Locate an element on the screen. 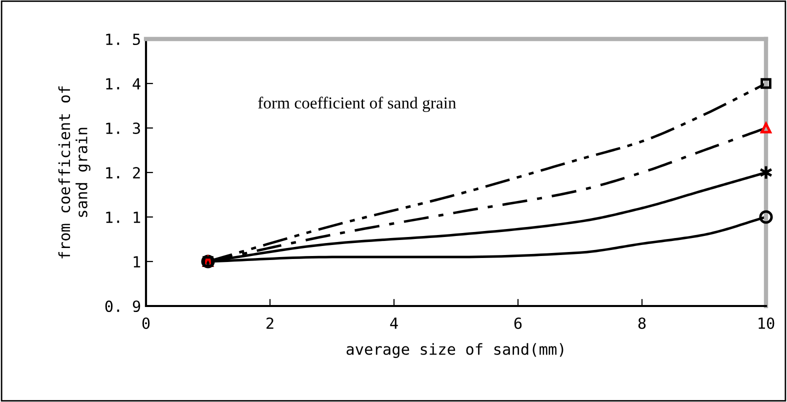 The width and height of the screenshot is (787, 402). y-tick-label: 1. 5 is located at coordinates (123, 40).